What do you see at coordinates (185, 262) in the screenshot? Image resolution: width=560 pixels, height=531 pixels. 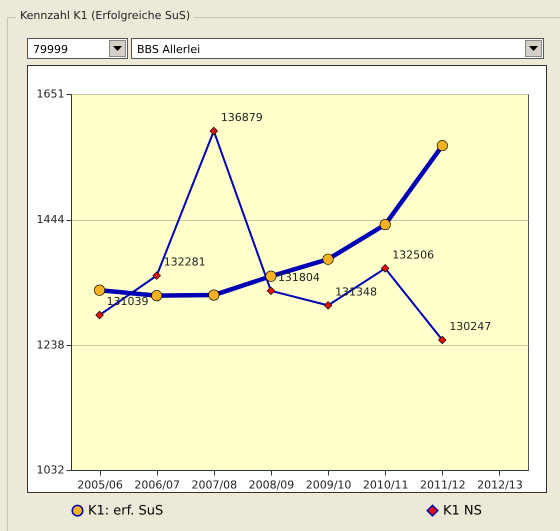 I see `annotation: 132281` at bounding box center [185, 262].